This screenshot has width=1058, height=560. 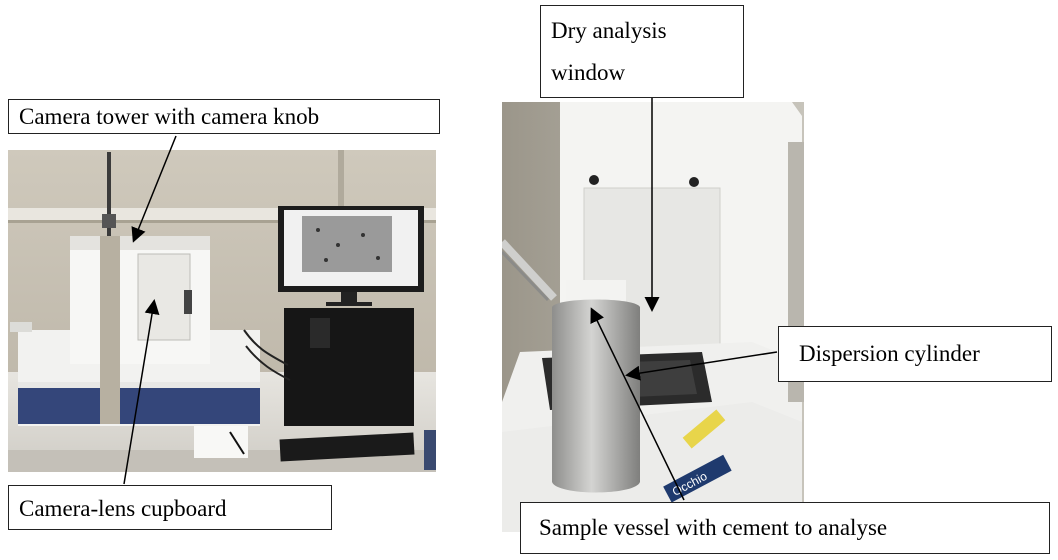 I want to click on label-dry-analysis-window-line2: window, so click(x=588, y=72).